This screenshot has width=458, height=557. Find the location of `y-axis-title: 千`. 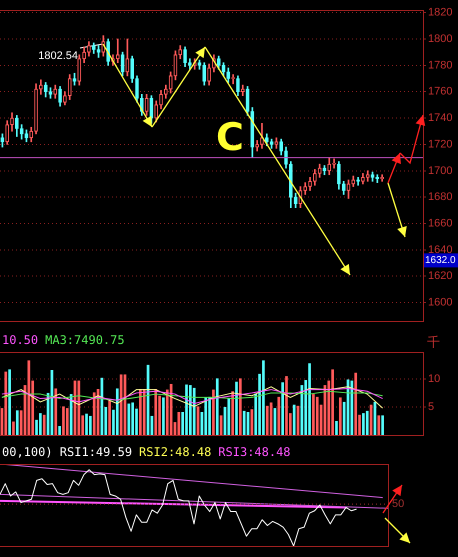

y-axis-title: 千 is located at coordinates (433, 342).